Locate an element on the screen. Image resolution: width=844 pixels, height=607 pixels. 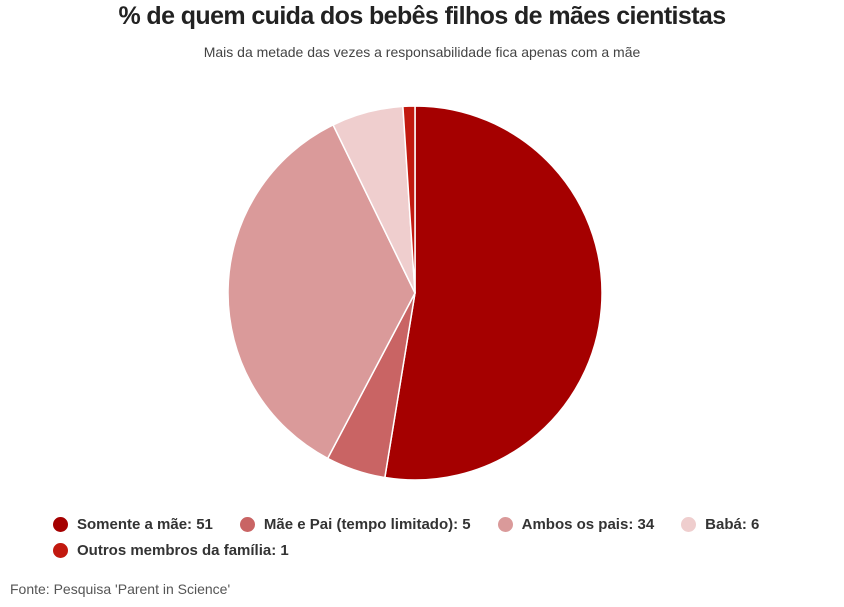
legend-item-5: Outros membros da família: 1 is located at coordinates (171, 550).